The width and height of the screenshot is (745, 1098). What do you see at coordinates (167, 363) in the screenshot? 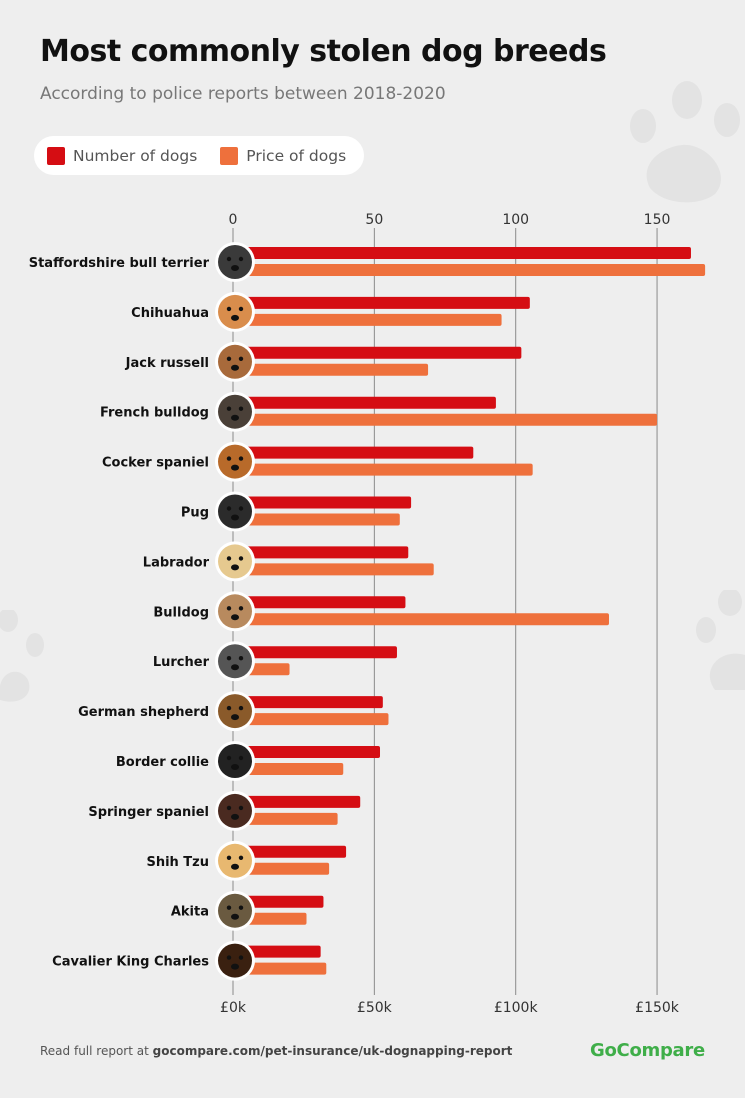
I see `category-label: Jack russell` at bounding box center [167, 363].